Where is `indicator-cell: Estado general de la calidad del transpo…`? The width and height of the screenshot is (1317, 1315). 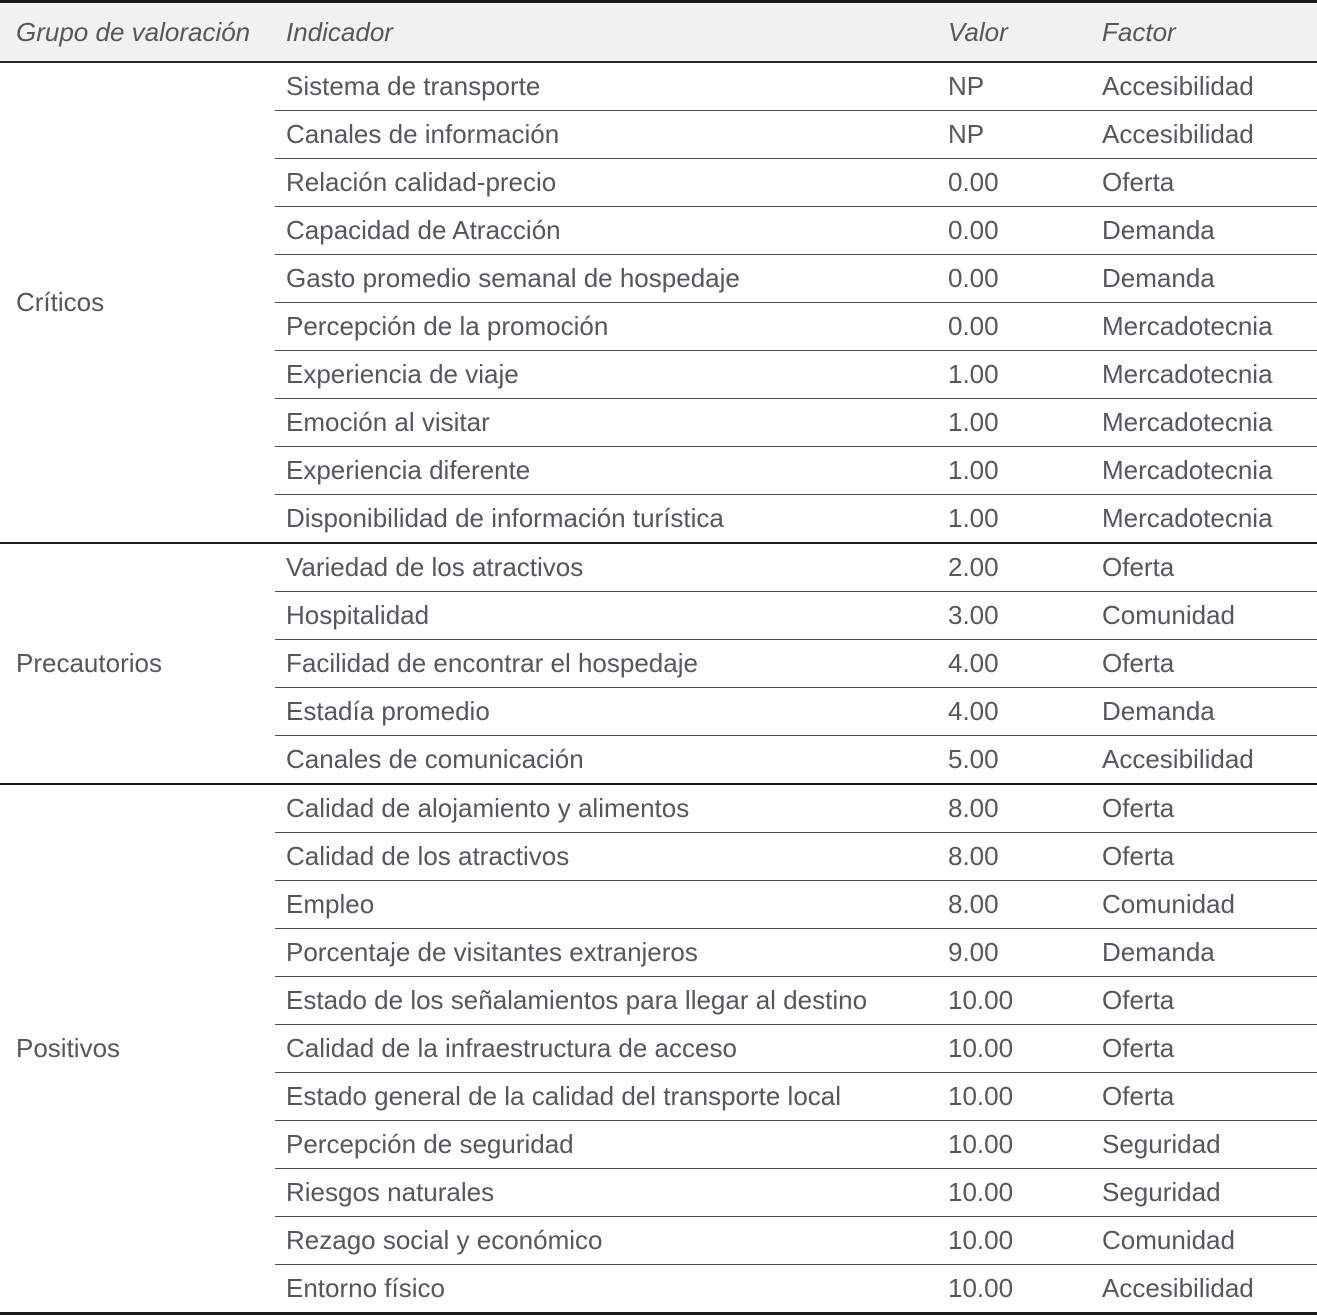
indicator-cell: Estado general de la calidad del transpo… is located at coordinates (605, 1096).